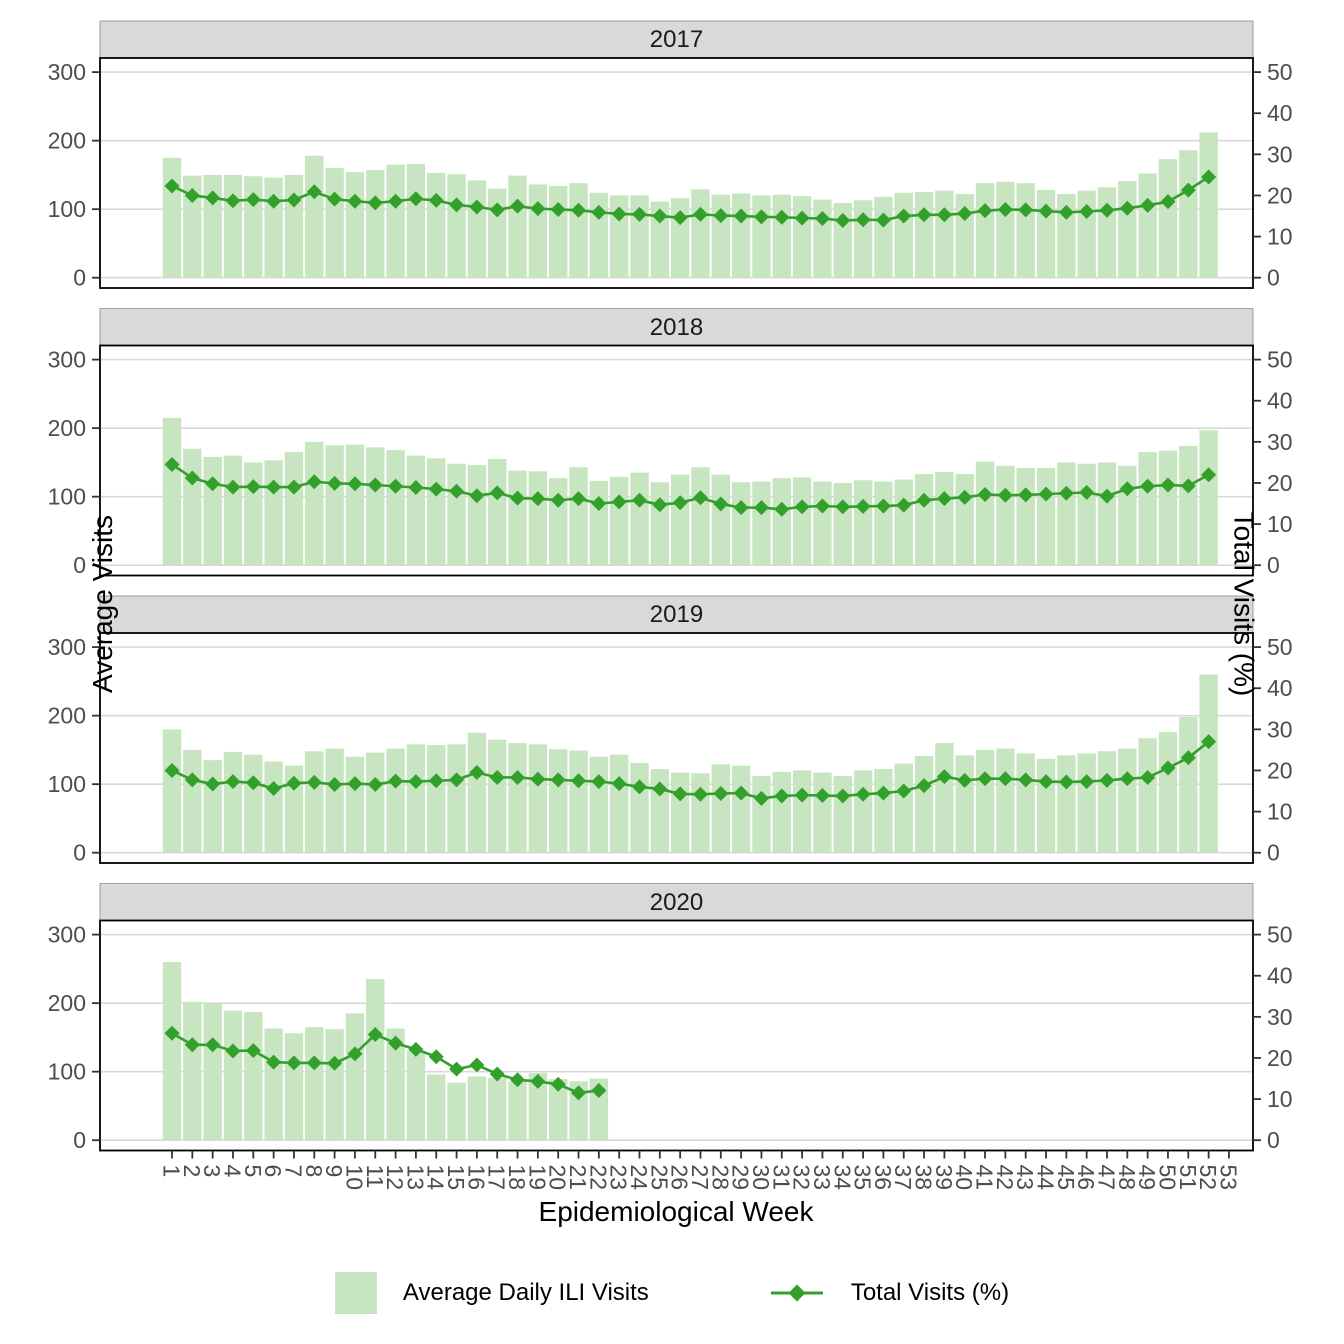 The width and height of the screenshot is (1344, 1344). Describe the element at coordinates (253, 200) in the screenshot. I see `point-2017-w5` at that location.